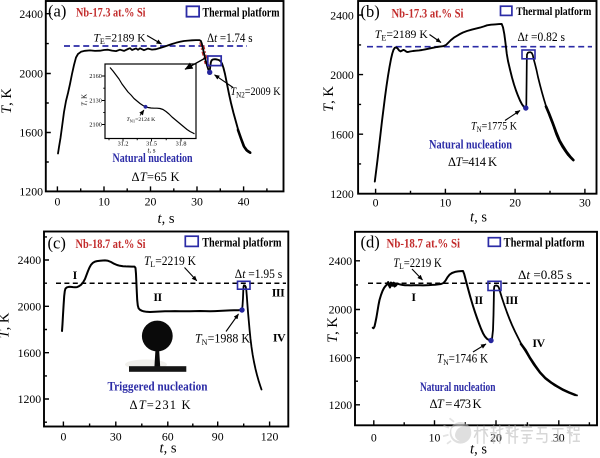 The height and width of the screenshot is (458, 600). Describe the element at coordinates (230, 38) in the screenshot. I see `svg-text: Δt =1.74 s` at that location.